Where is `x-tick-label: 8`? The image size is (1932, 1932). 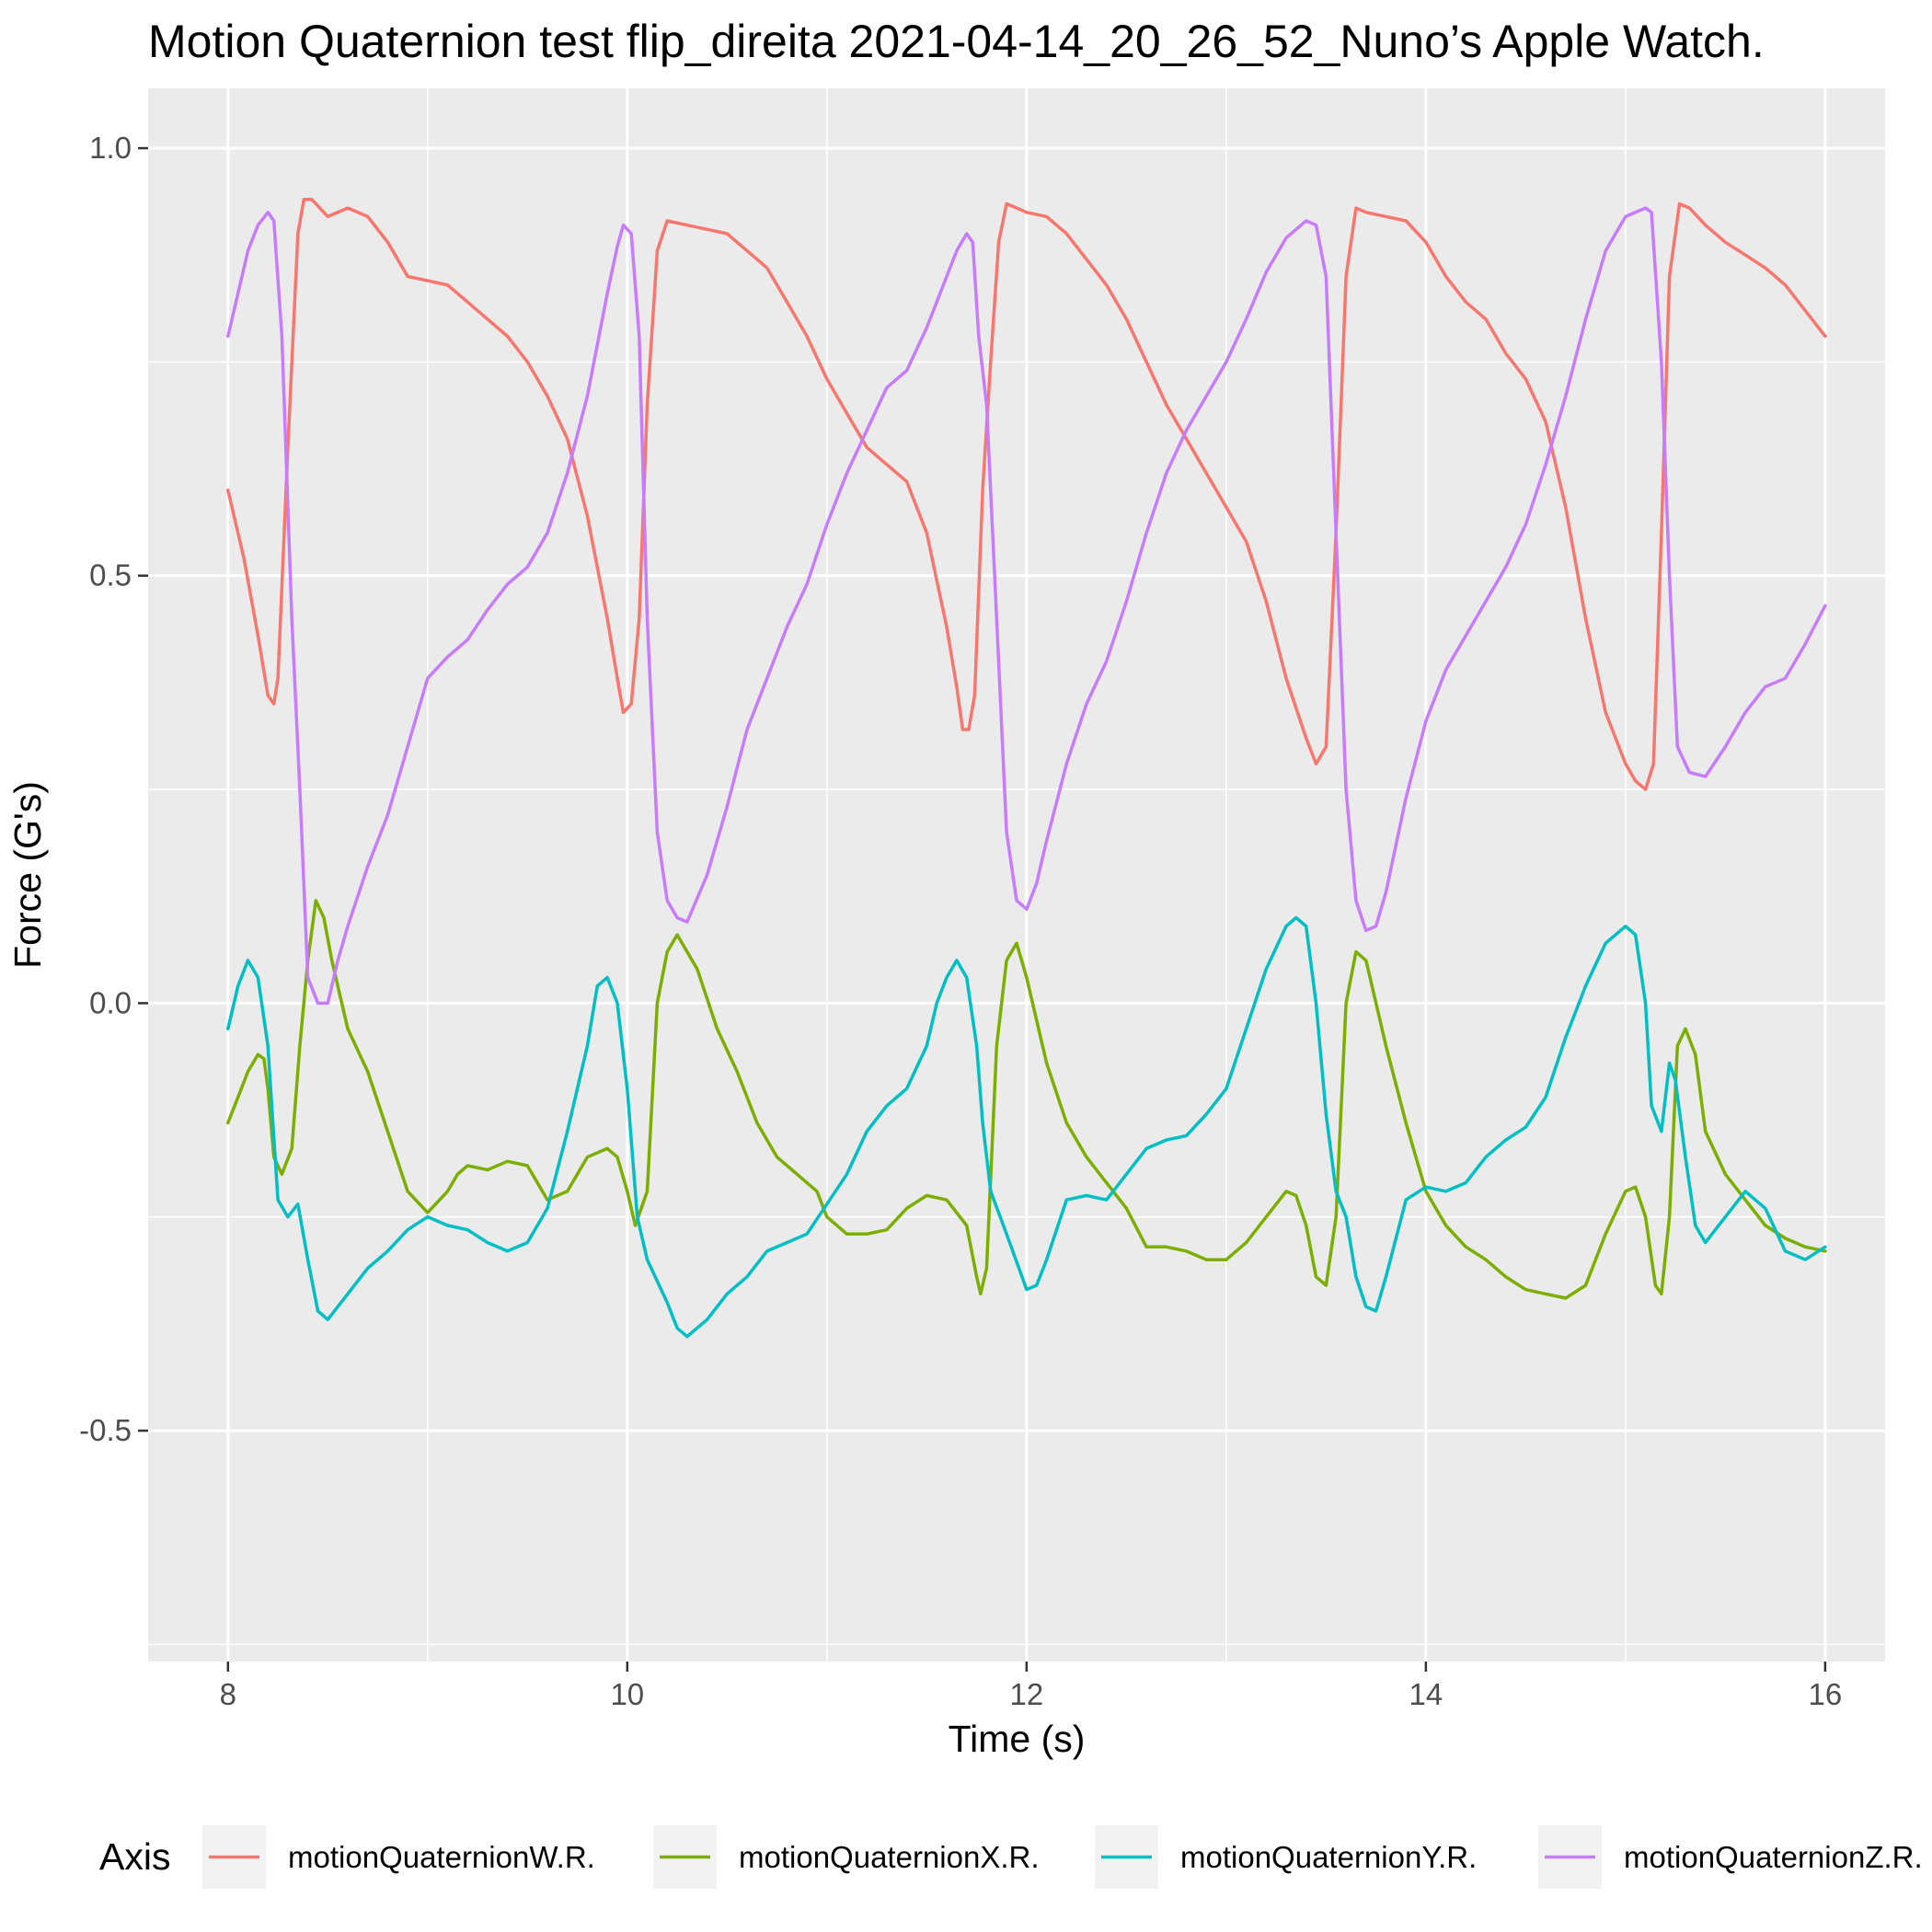 x-tick-label: 8 is located at coordinates (228, 1694).